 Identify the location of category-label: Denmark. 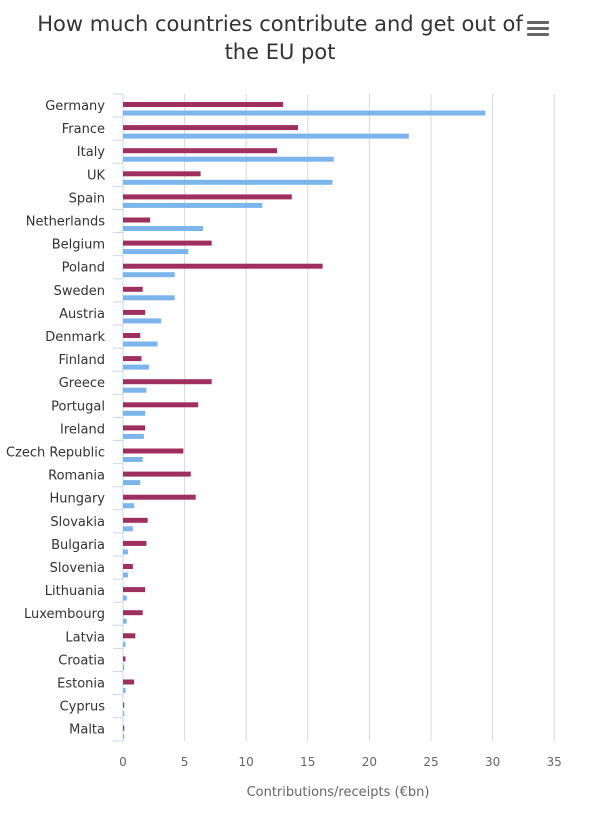
(75, 337).